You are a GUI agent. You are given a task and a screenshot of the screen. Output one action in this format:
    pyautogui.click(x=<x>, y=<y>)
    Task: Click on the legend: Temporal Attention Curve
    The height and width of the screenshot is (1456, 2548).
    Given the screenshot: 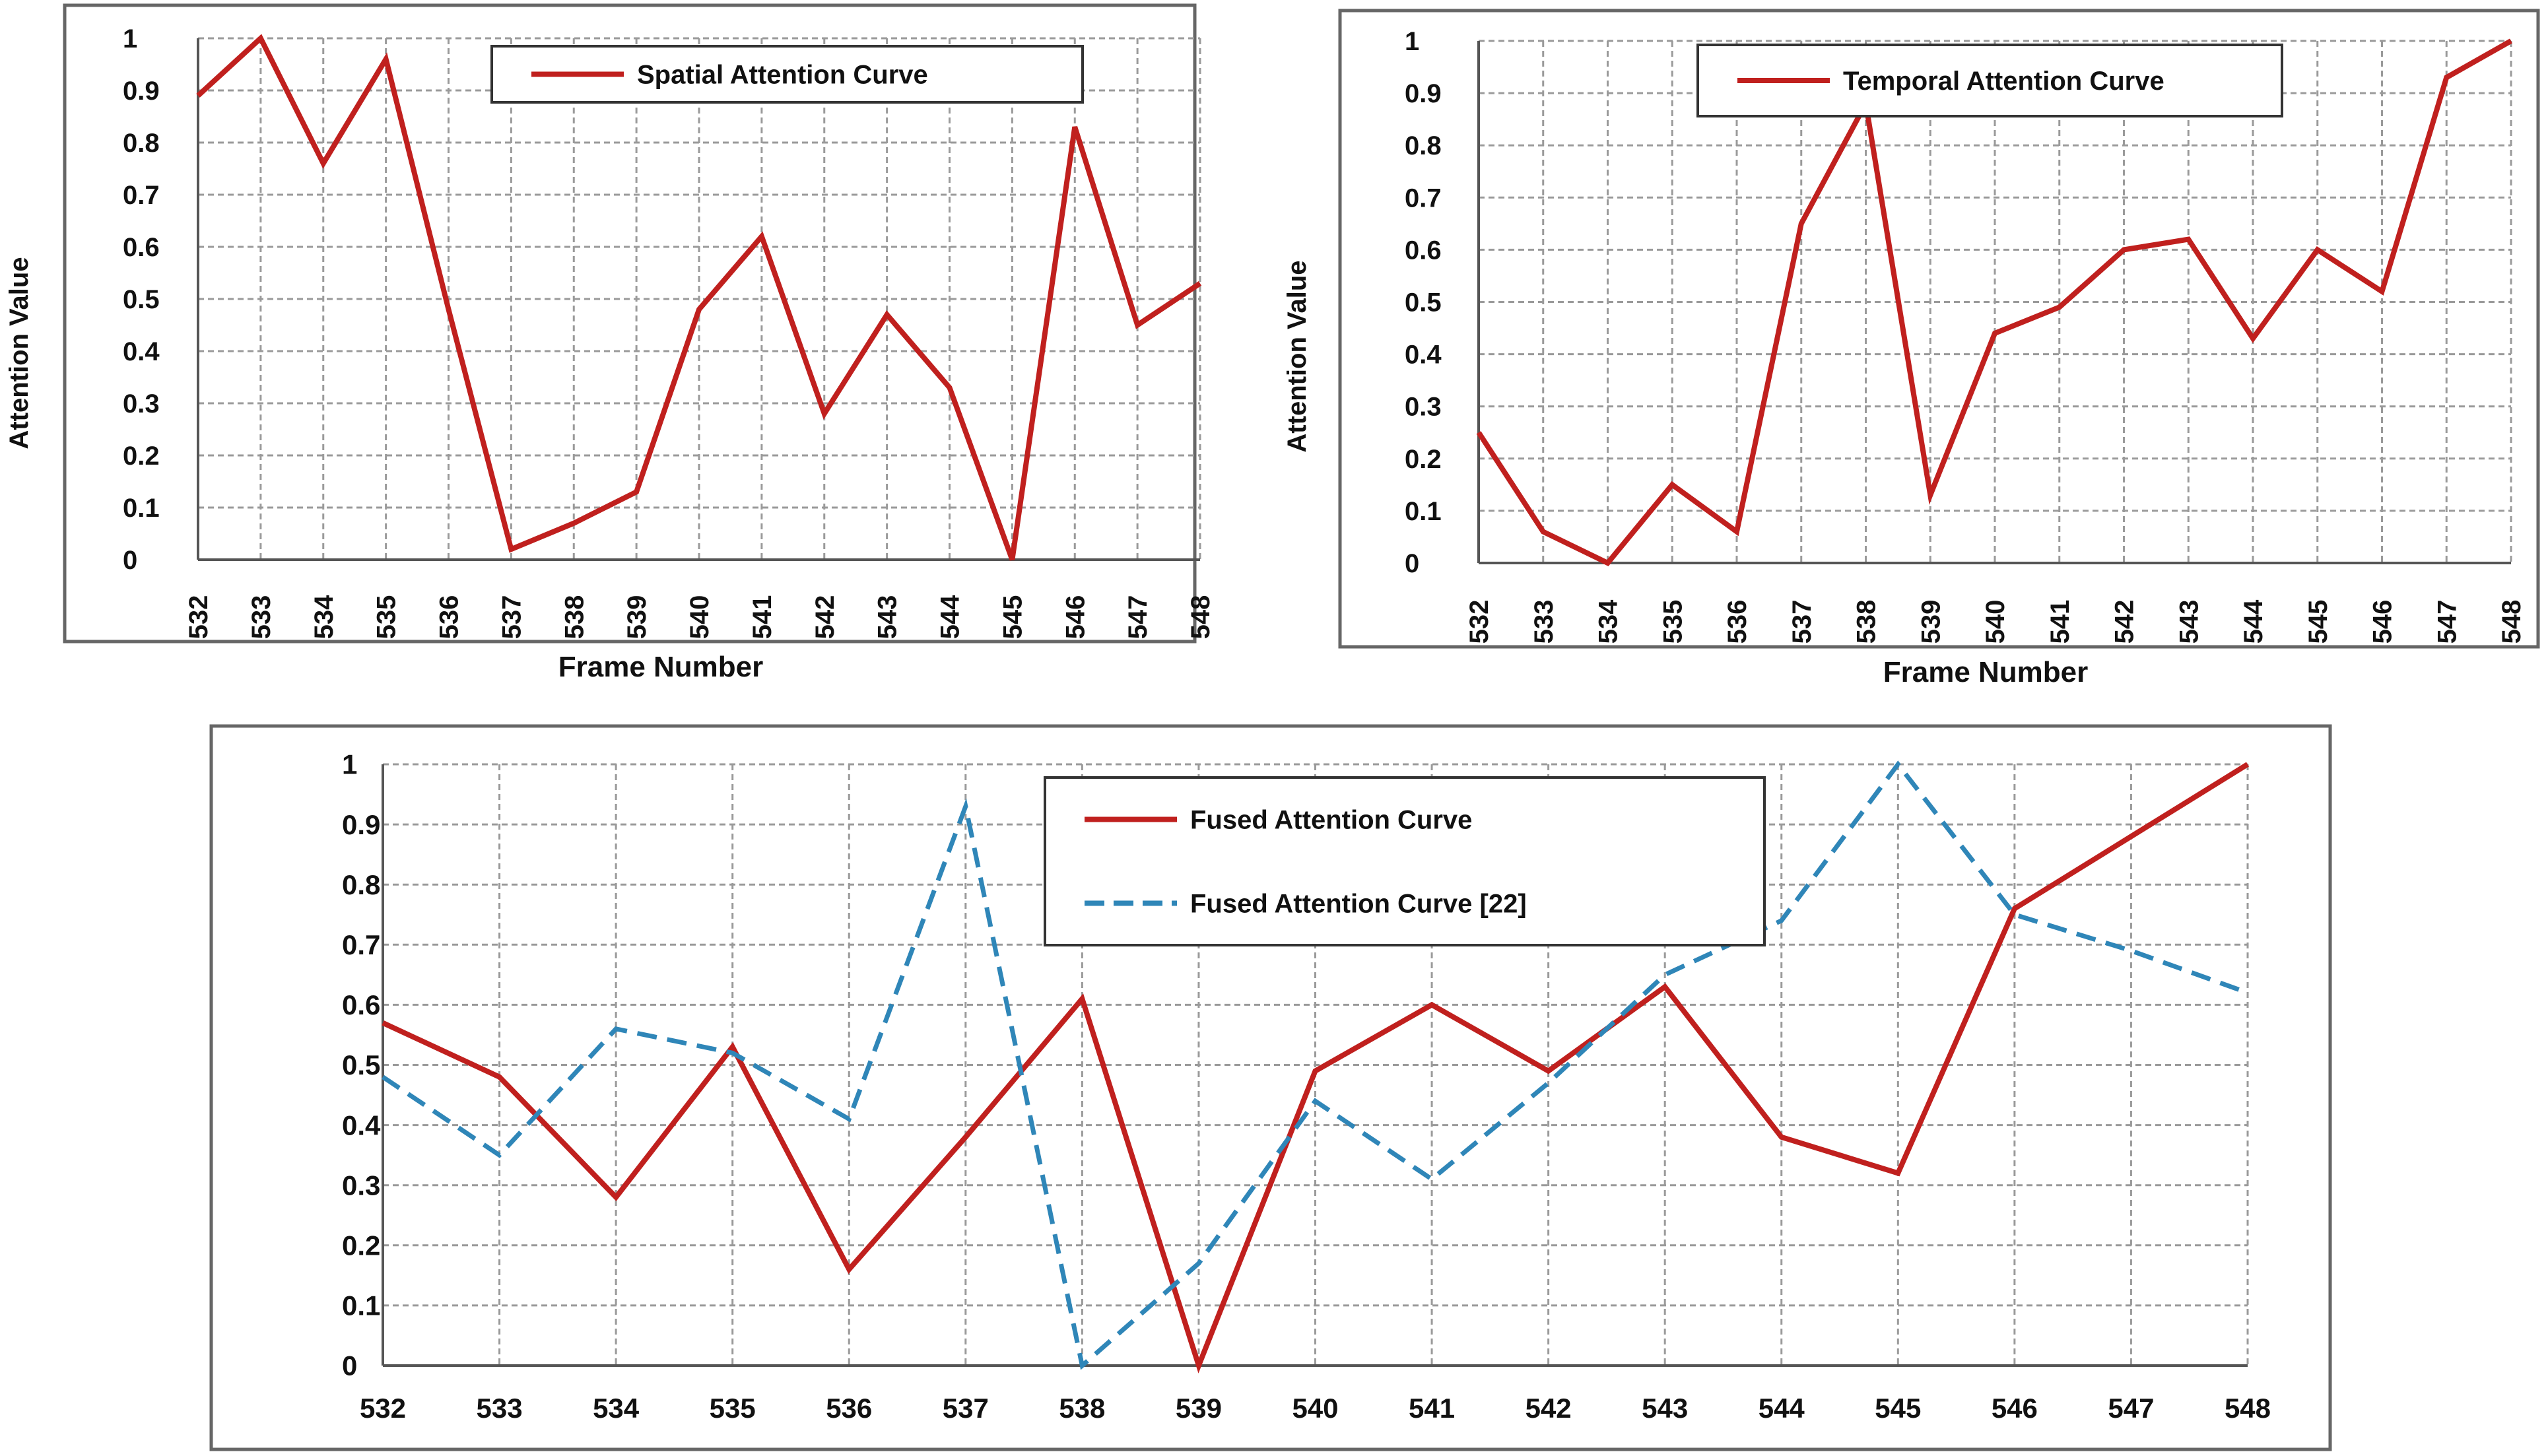 What is the action you would take?
    pyautogui.click(x=1989, y=80)
    